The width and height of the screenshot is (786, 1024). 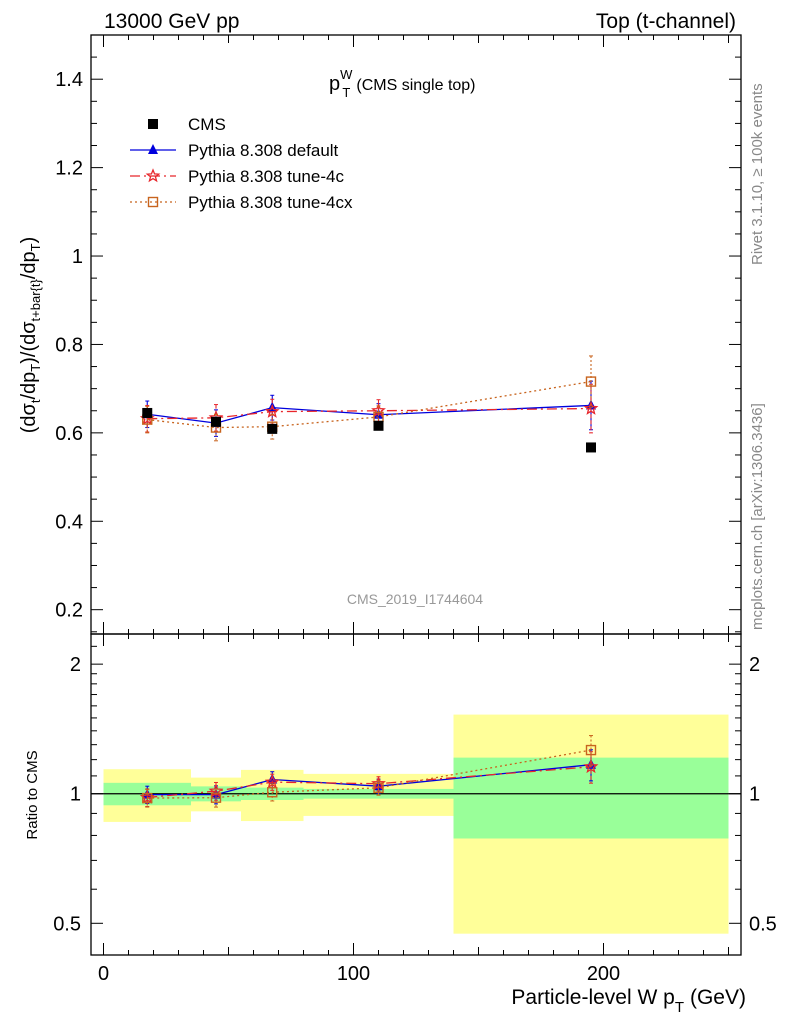 I want to click on cms-data-points, so click(x=369, y=430).